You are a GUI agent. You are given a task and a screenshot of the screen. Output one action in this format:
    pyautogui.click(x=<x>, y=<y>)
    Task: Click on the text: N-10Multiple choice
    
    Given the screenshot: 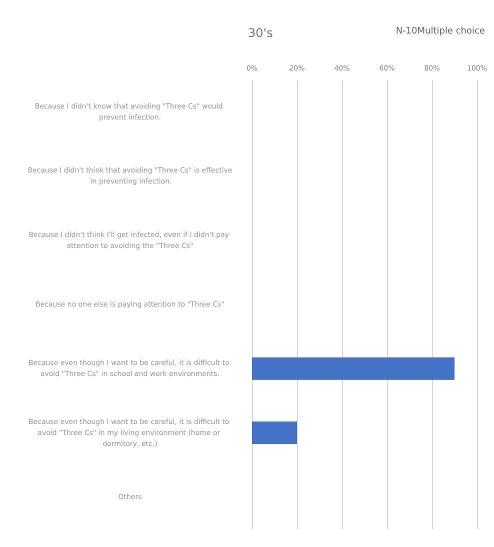 What is the action you would take?
    pyautogui.click(x=441, y=31)
    